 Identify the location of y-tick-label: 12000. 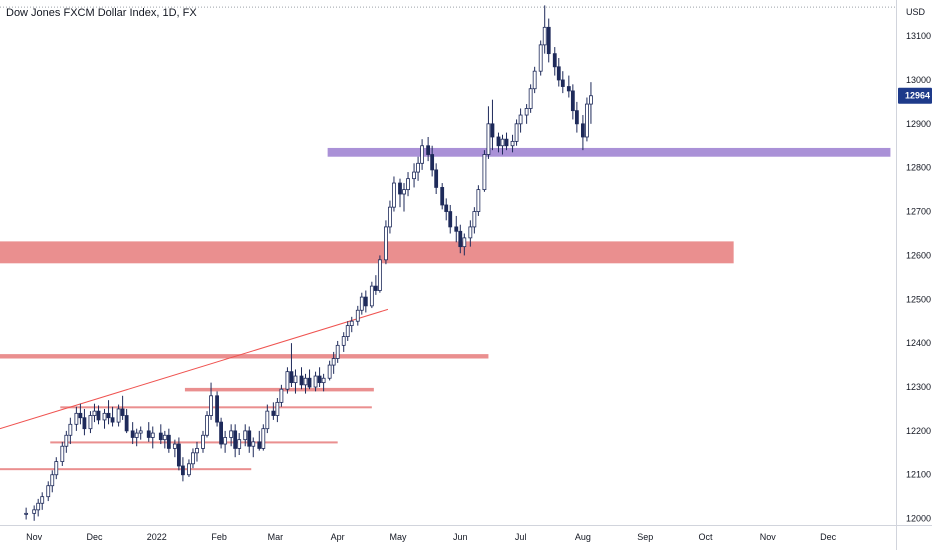
(918, 519).